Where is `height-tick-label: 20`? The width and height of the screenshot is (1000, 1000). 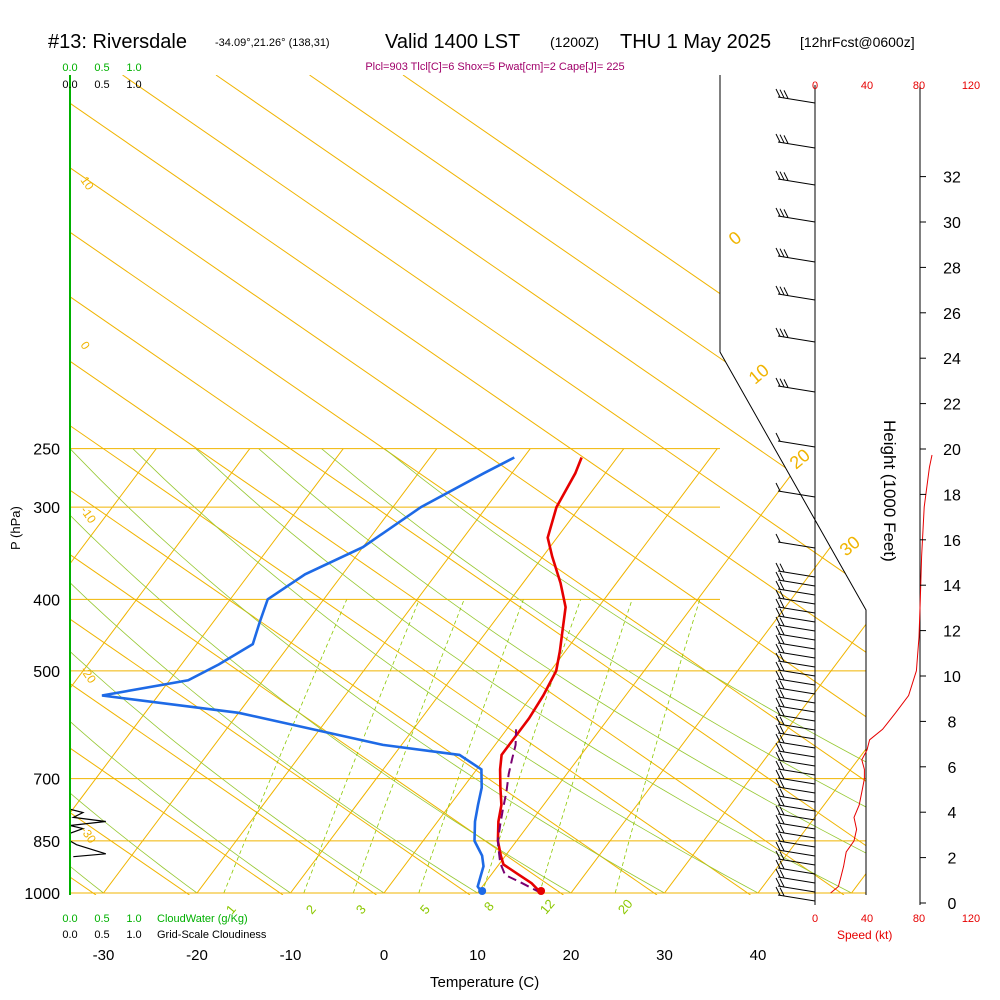 height-tick-label: 20 is located at coordinates (952, 450).